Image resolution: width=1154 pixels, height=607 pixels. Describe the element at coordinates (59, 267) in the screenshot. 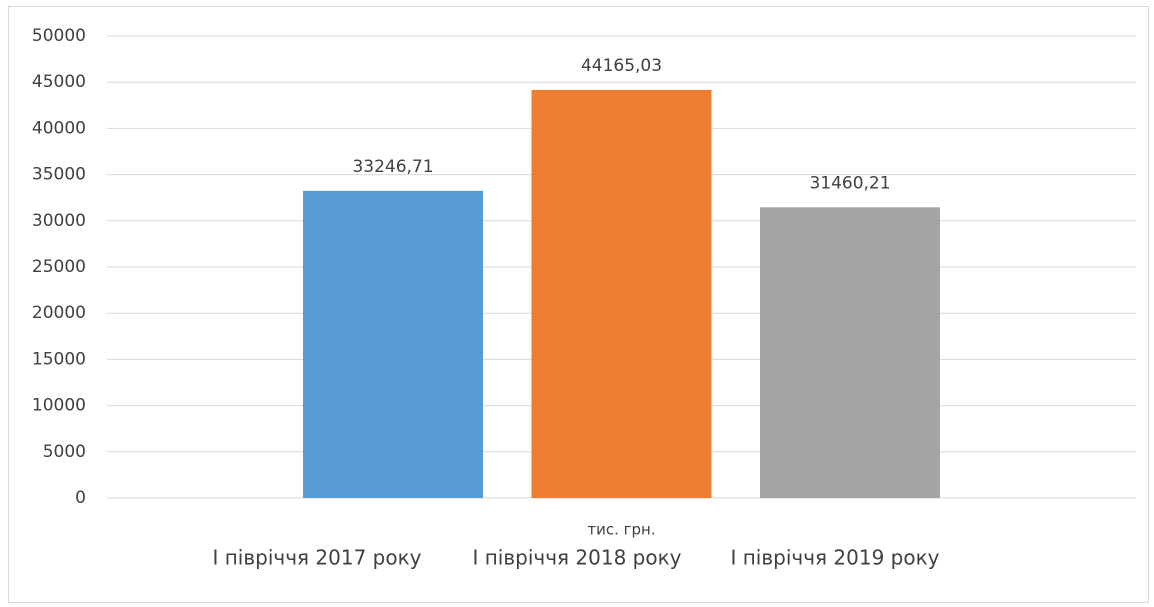

I see `y-tick-label: 25000` at that location.